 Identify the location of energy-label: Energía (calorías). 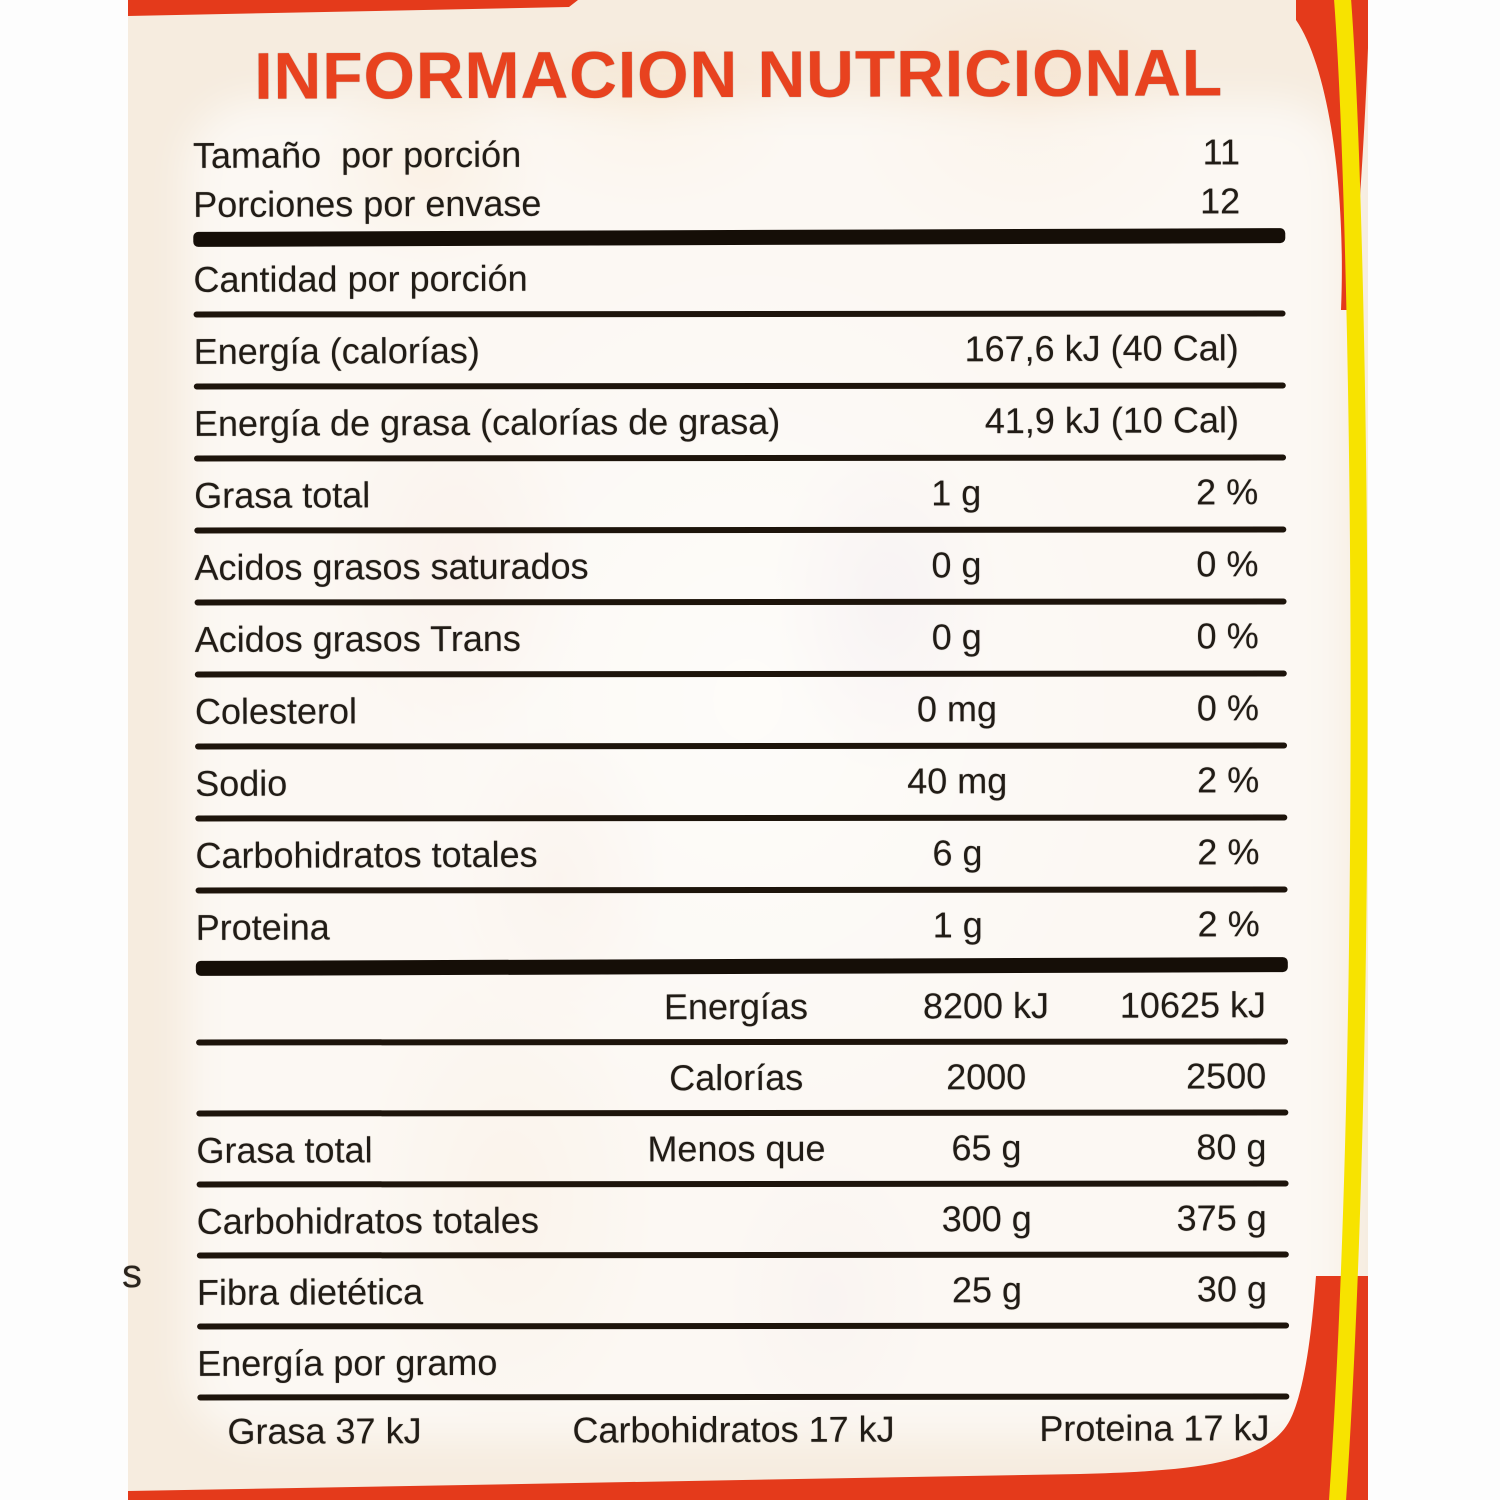
(336, 350).